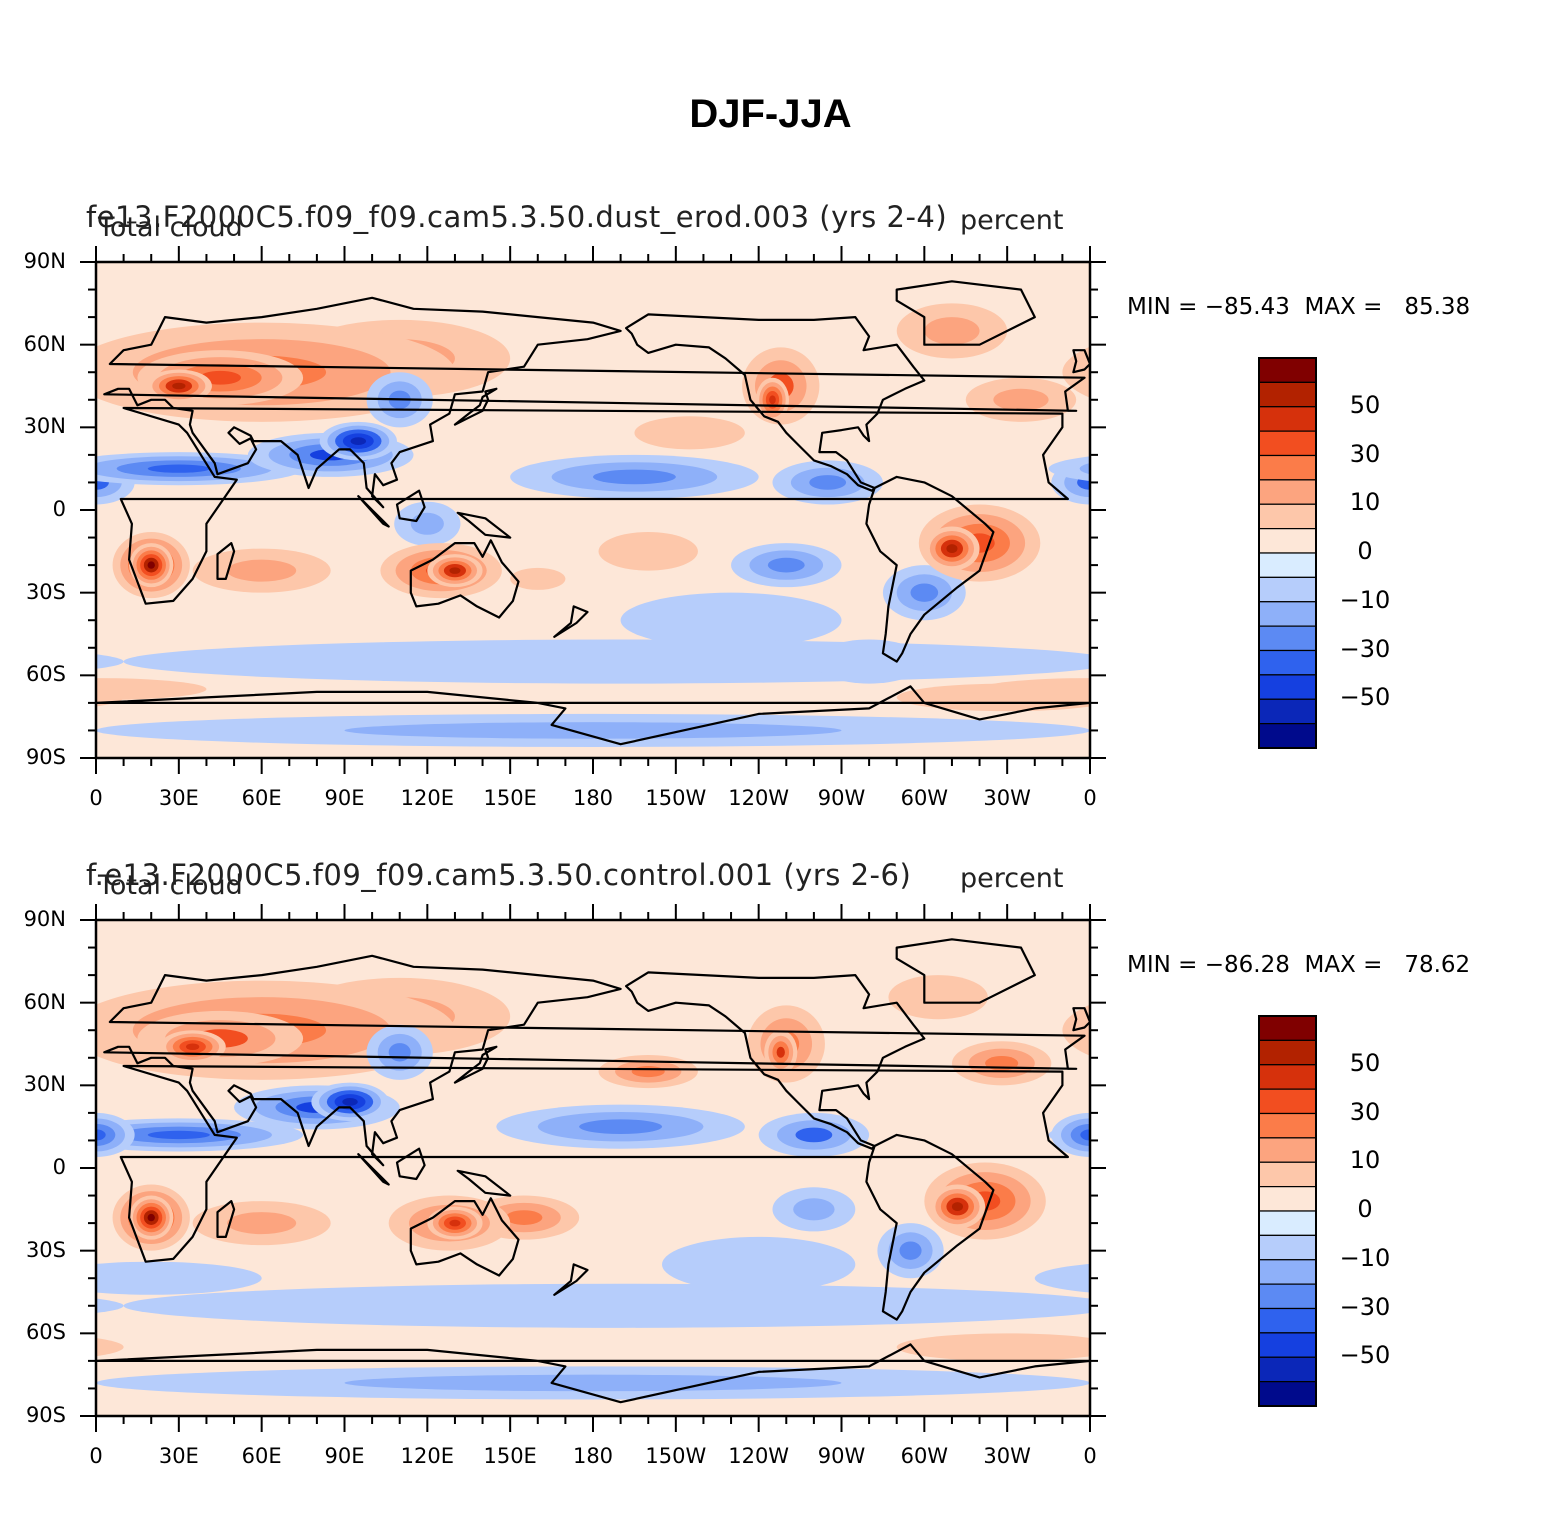  What do you see at coordinates (1365, 453) in the screenshot?
I see `colorbar-label: 30` at bounding box center [1365, 453].